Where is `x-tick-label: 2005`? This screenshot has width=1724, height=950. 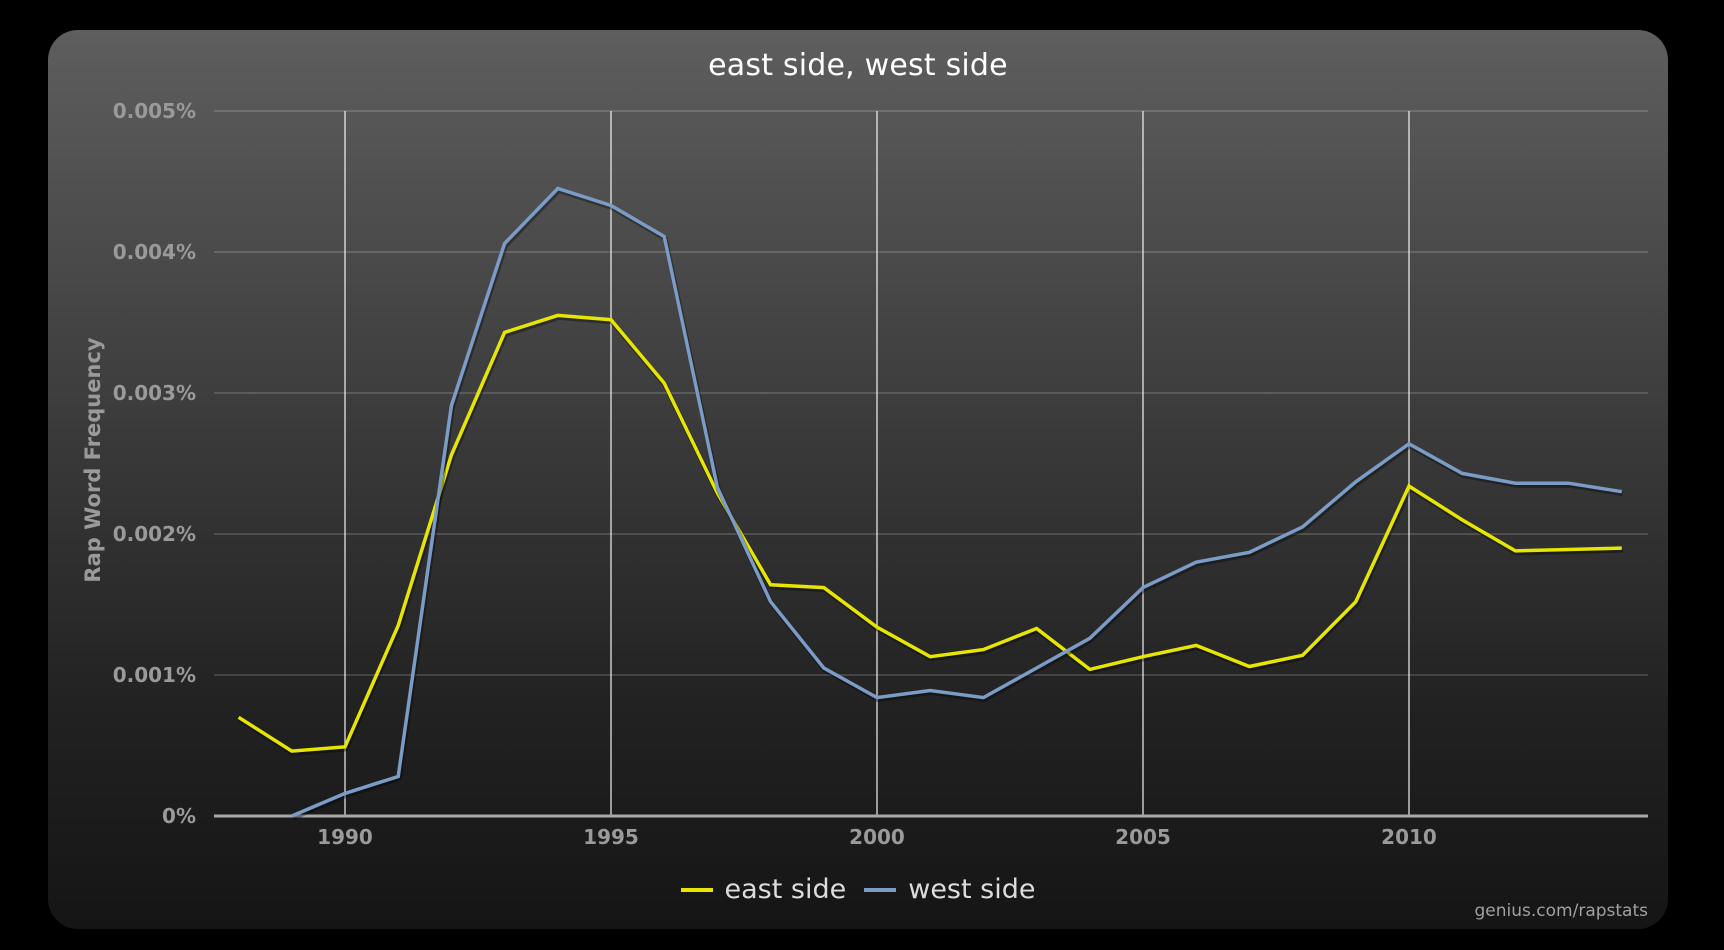 x-tick-label: 2005 is located at coordinates (1143, 837).